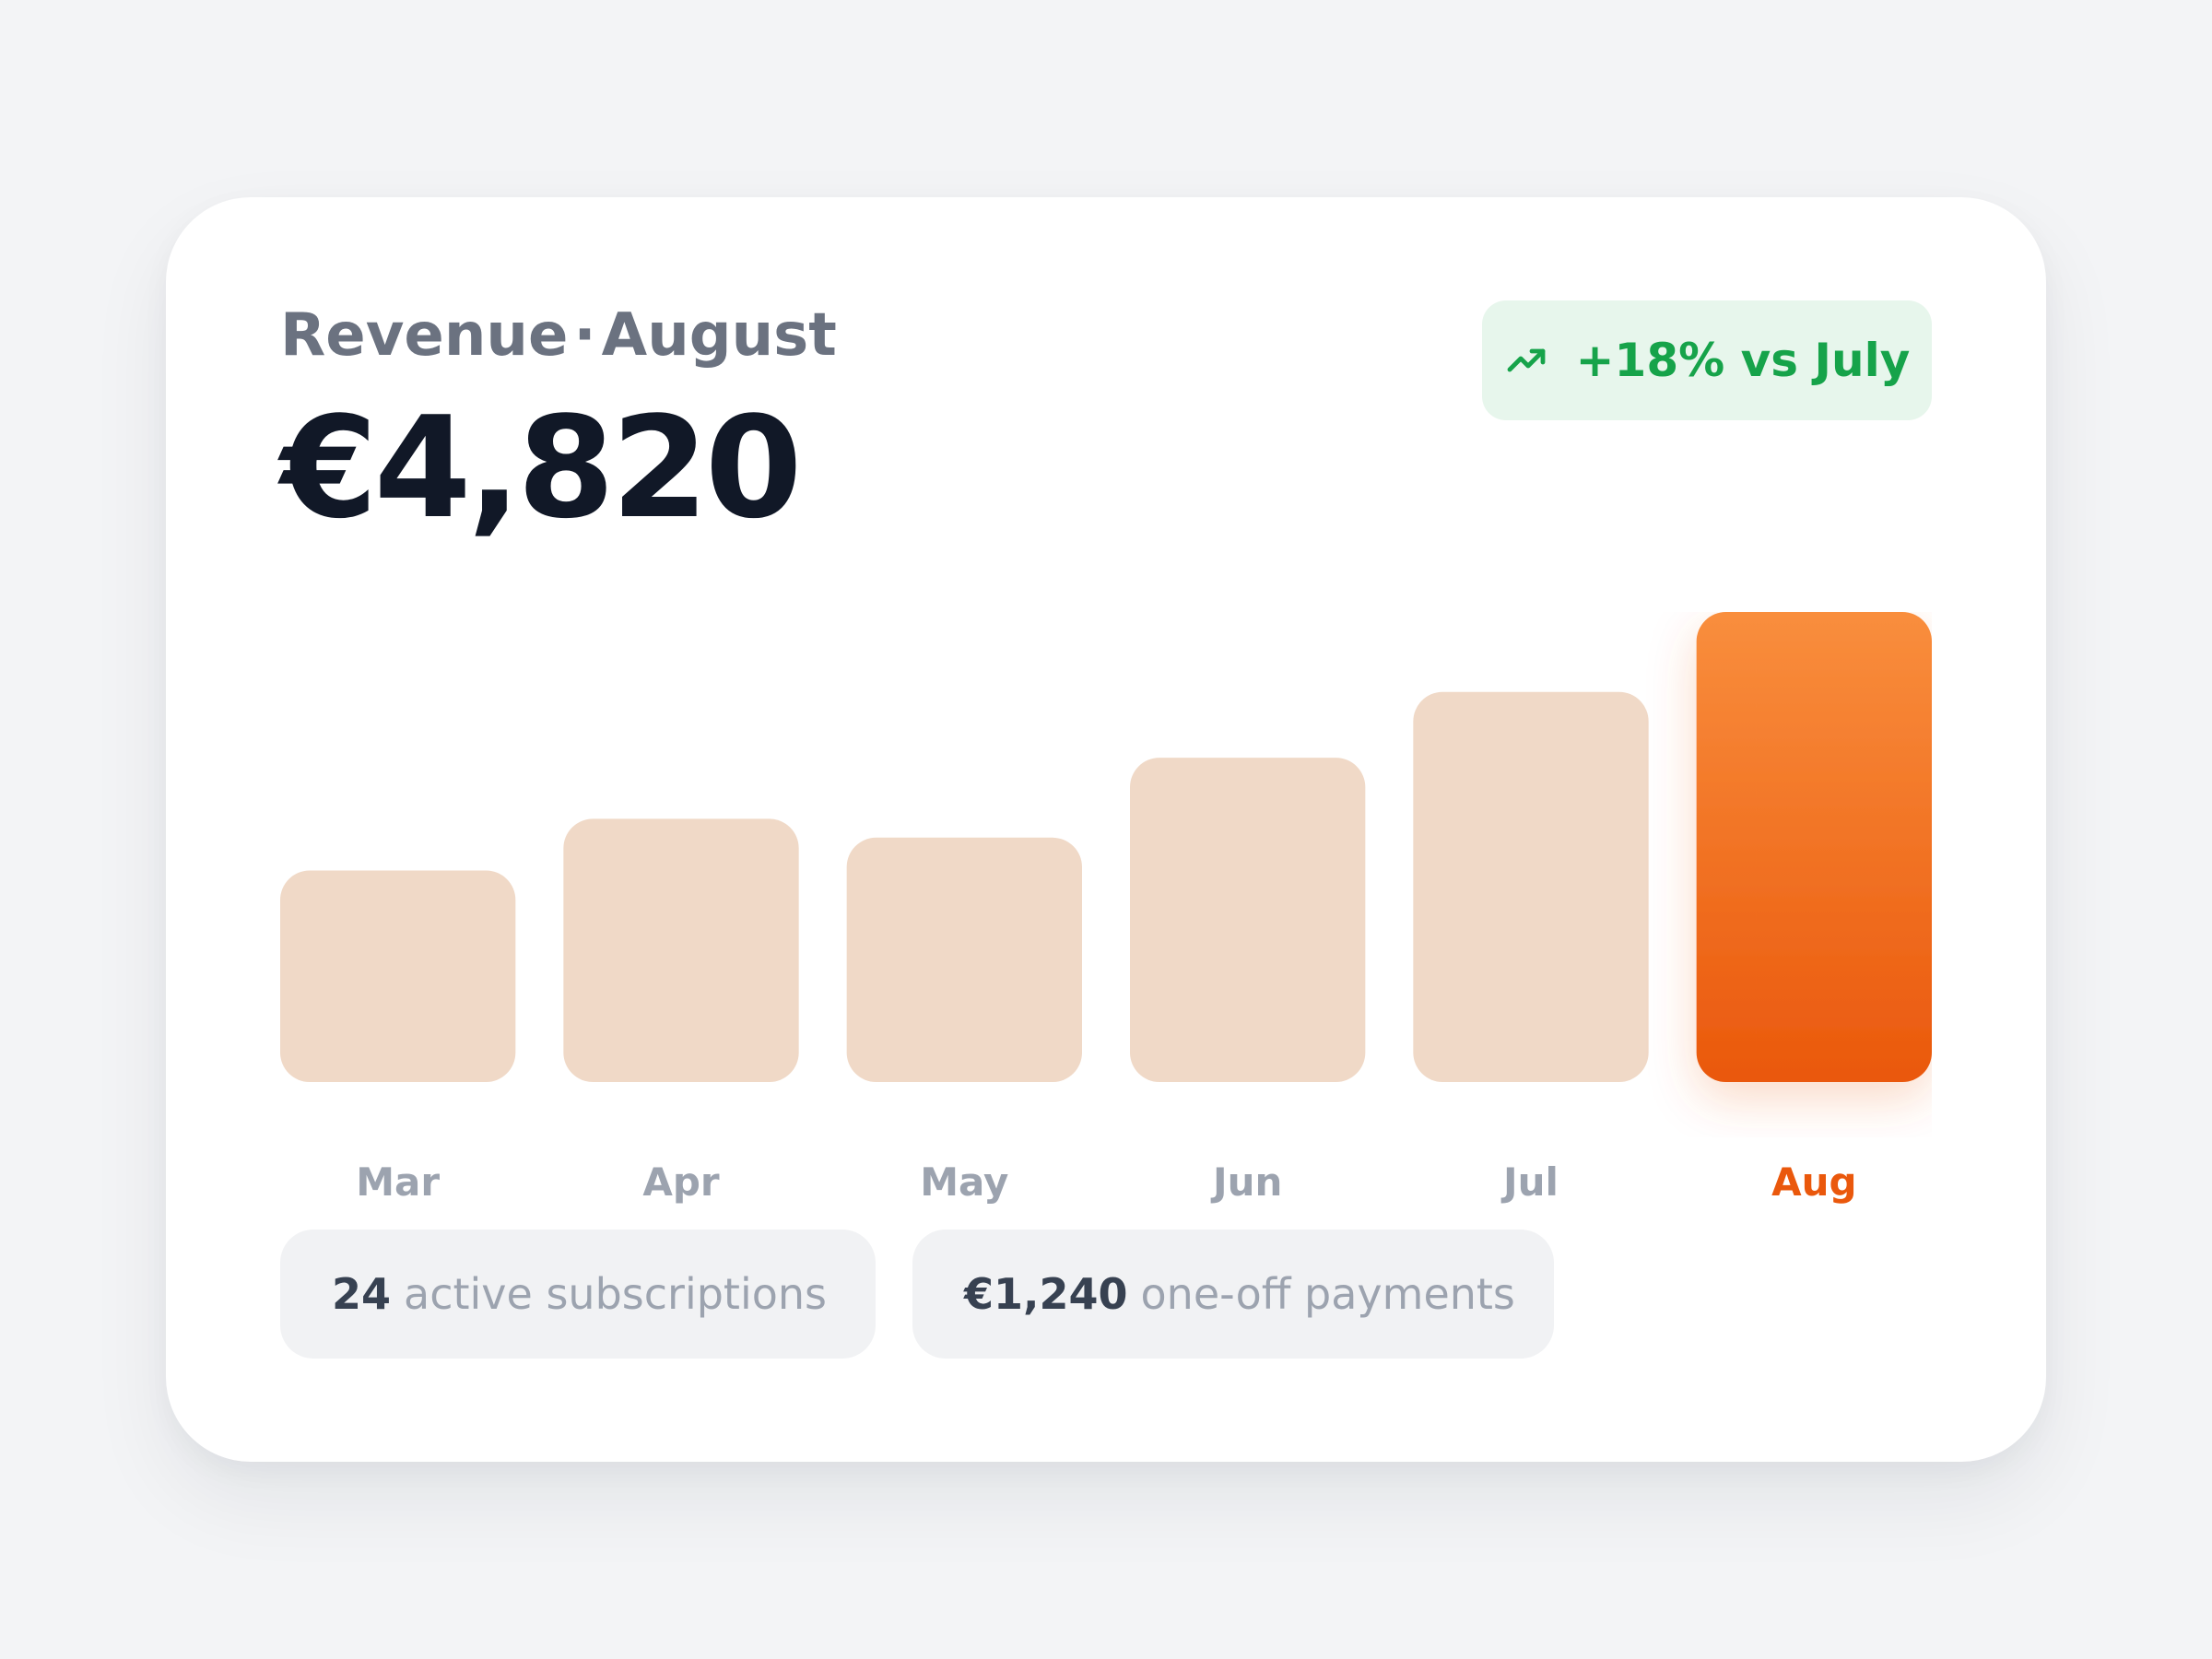 This screenshot has height=1659, width=2212. Describe the element at coordinates (1526, 360) in the screenshot. I see `trending-up-icon` at that location.